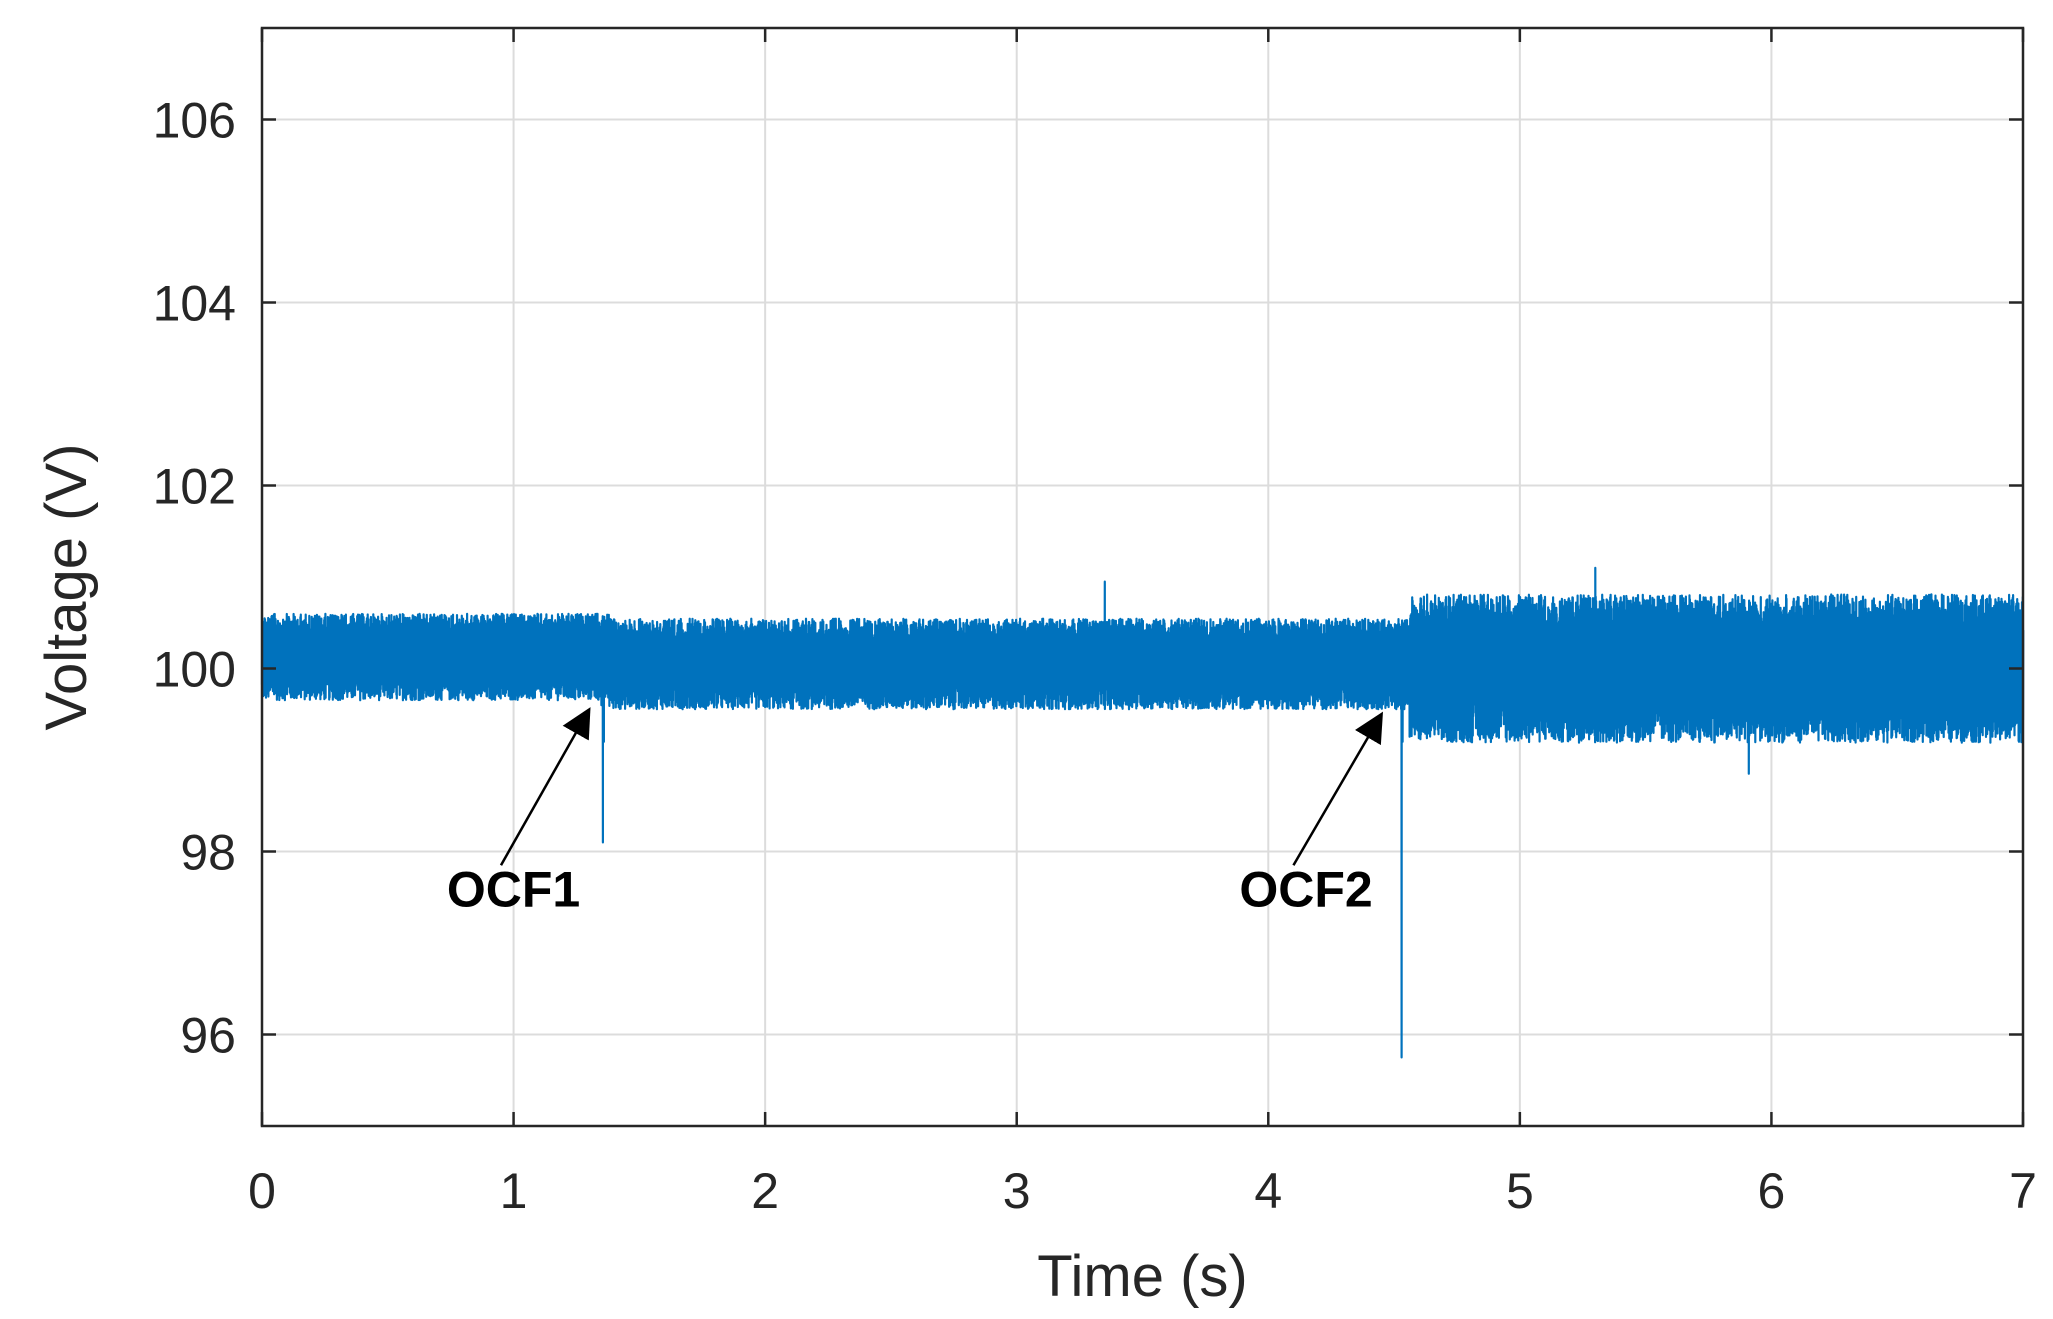 The image size is (2053, 1319). Describe the element at coordinates (513, 889) in the screenshot. I see `annotation-label: OCF1` at that location.